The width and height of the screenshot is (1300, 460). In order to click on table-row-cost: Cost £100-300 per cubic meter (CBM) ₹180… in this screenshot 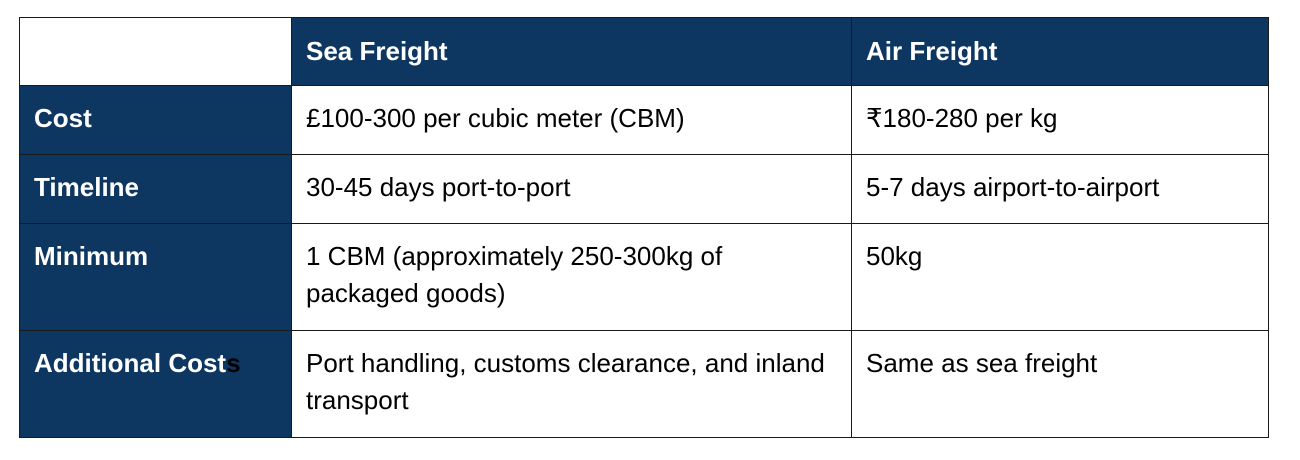, I will do `click(644, 120)`.